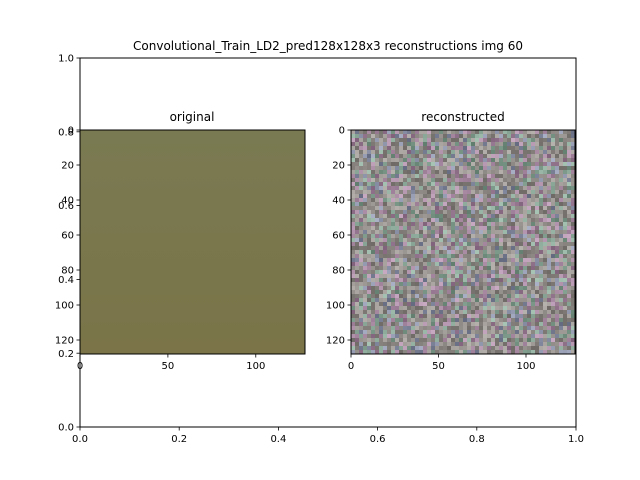 This screenshot has width=640, height=480. What do you see at coordinates (80, 366) in the screenshot?
I see `original-x-tick-label: 0` at bounding box center [80, 366].